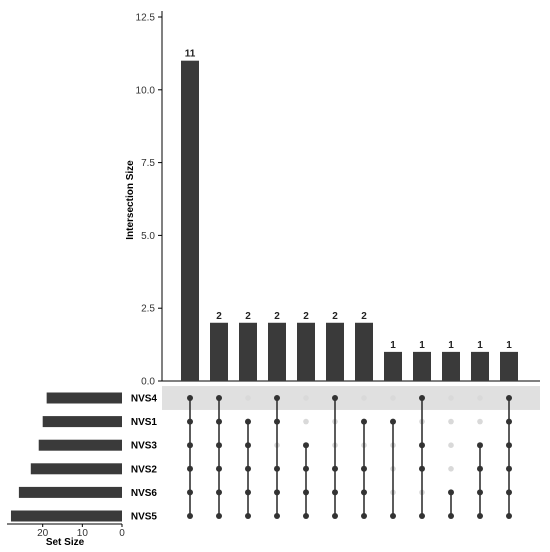 The width and height of the screenshot is (550, 552). I want to click on y-tick-label: 5.0, so click(148, 236).